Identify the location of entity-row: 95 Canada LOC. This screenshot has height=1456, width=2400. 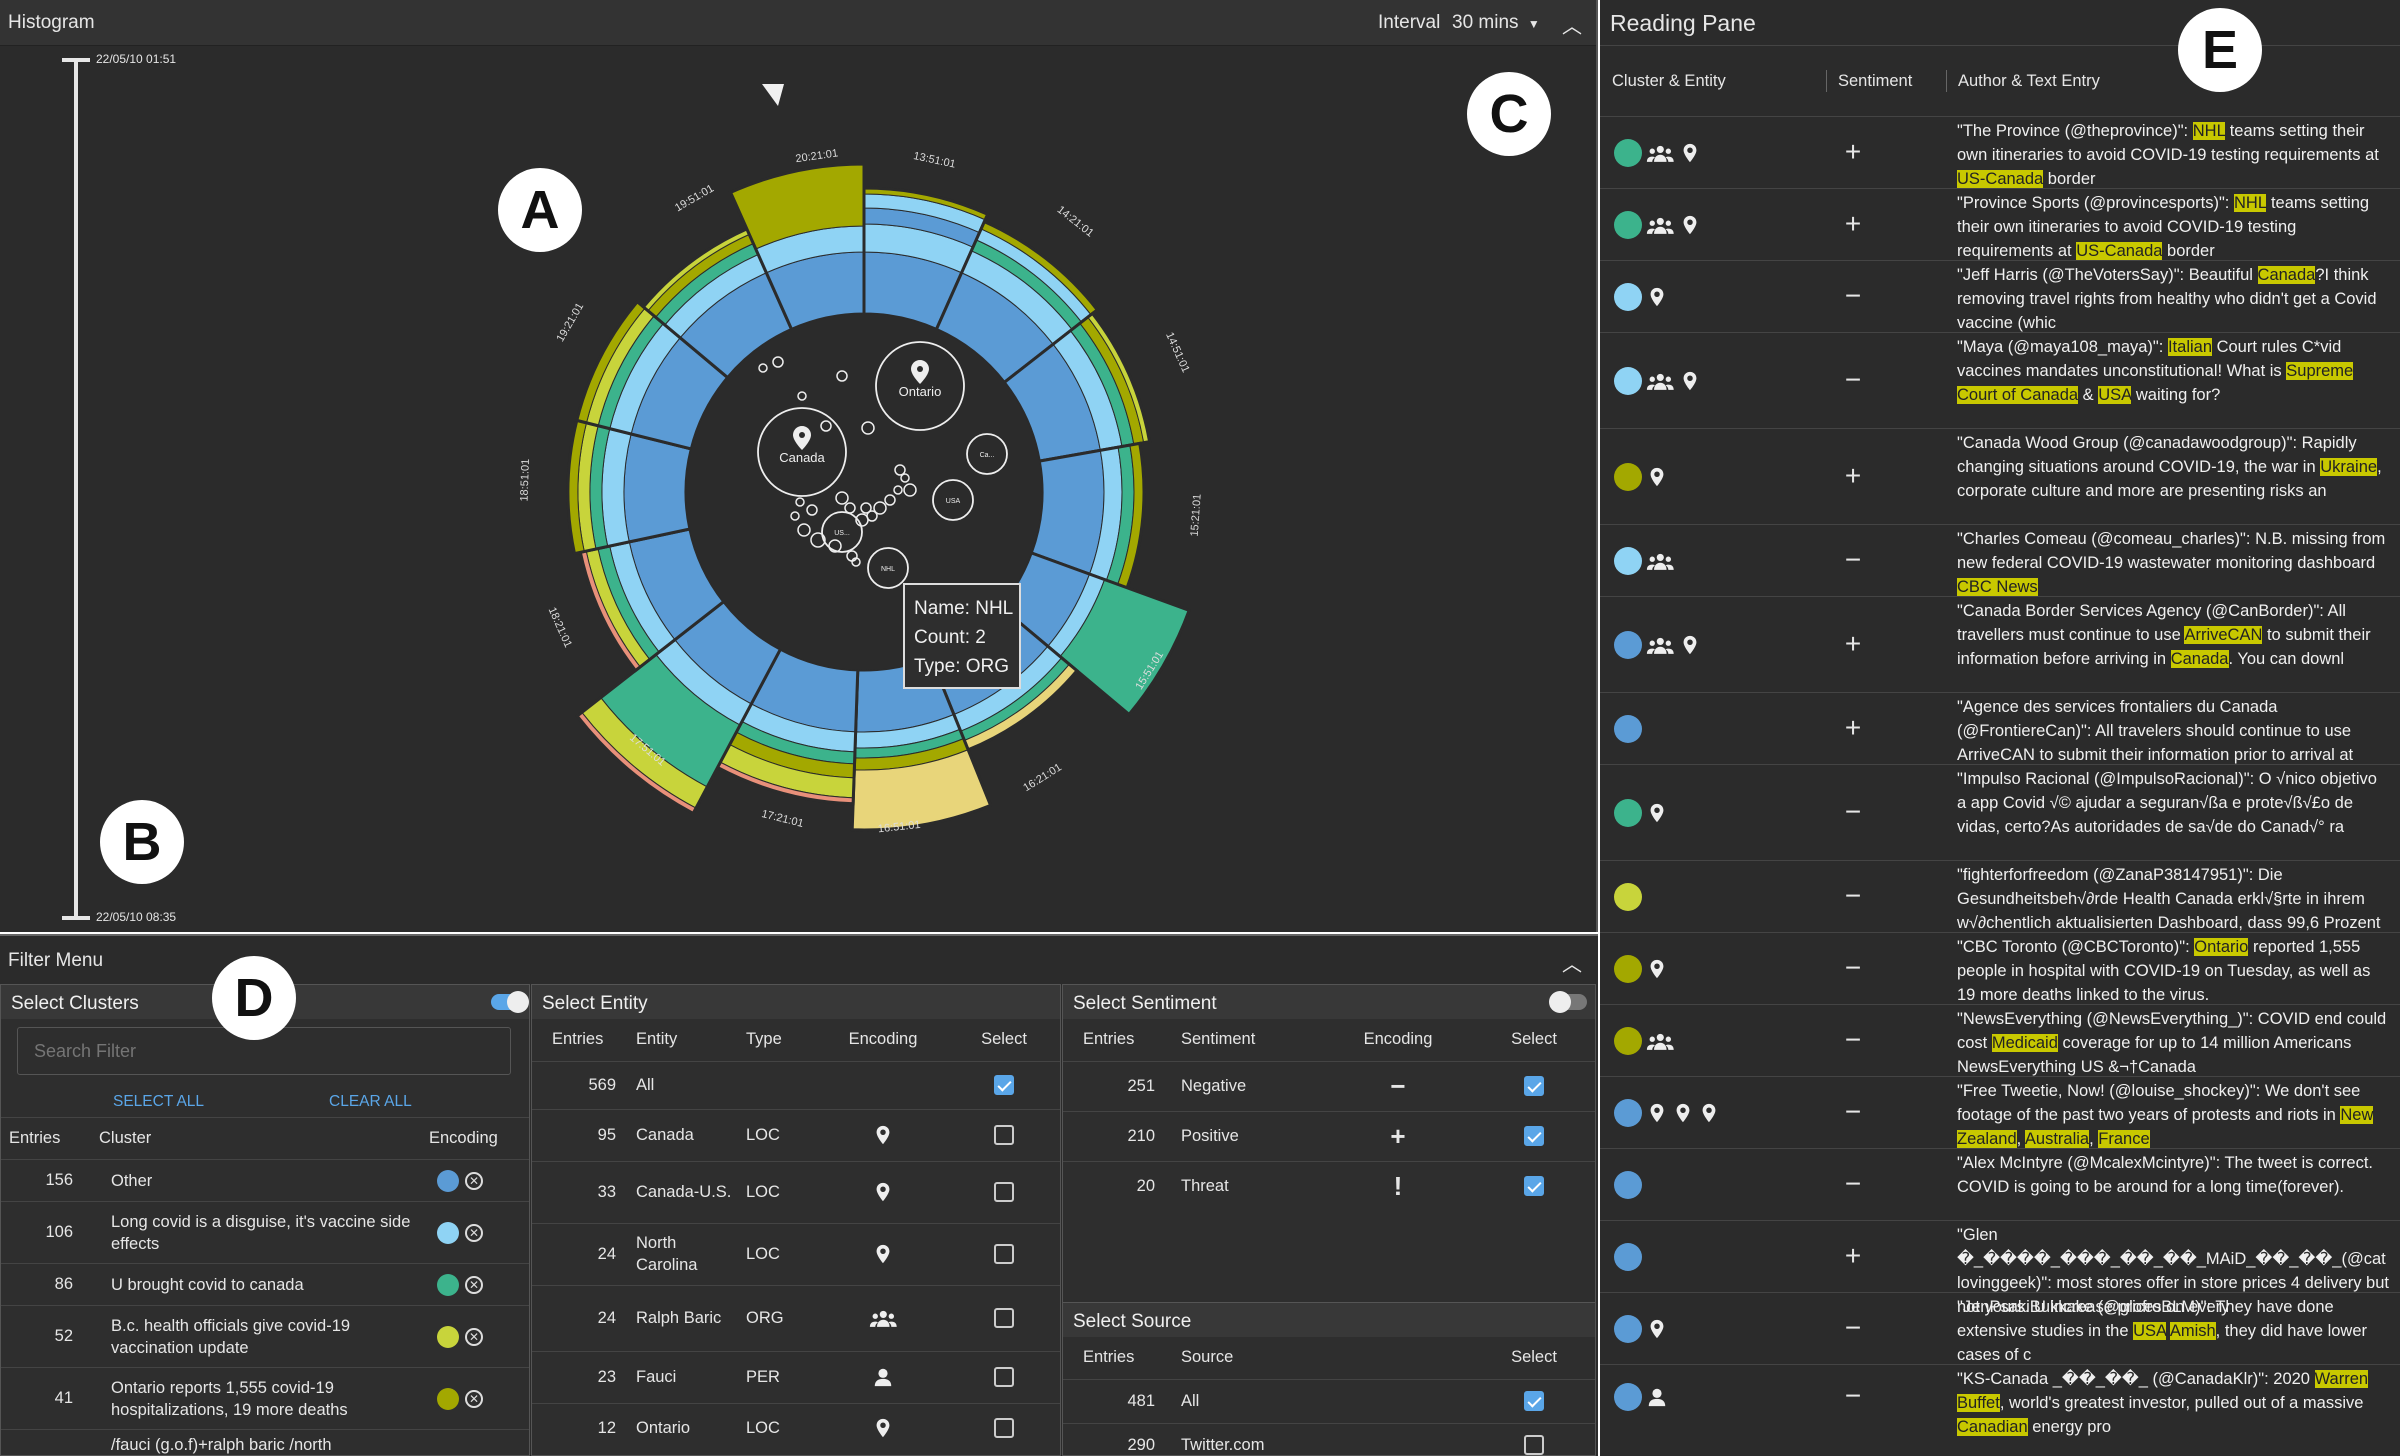
(796, 1135).